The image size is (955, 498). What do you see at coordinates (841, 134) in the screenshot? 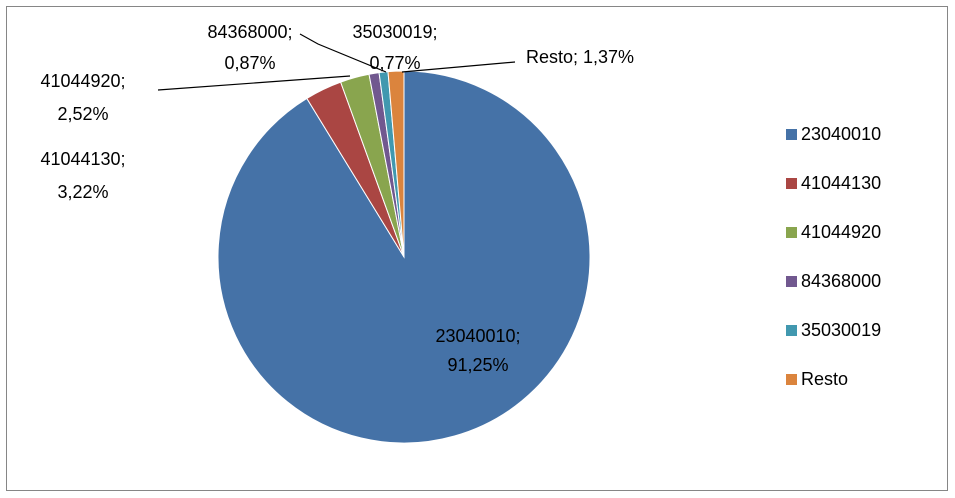
I see `legend-label: 23040010` at bounding box center [841, 134].